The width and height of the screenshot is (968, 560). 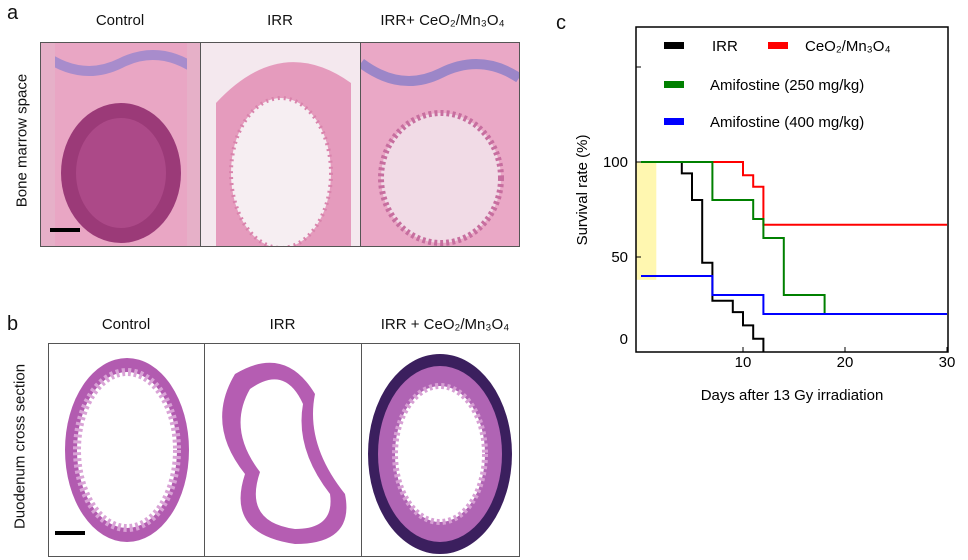 I want to click on x-tick-label: 30, so click(x=947, y=362).